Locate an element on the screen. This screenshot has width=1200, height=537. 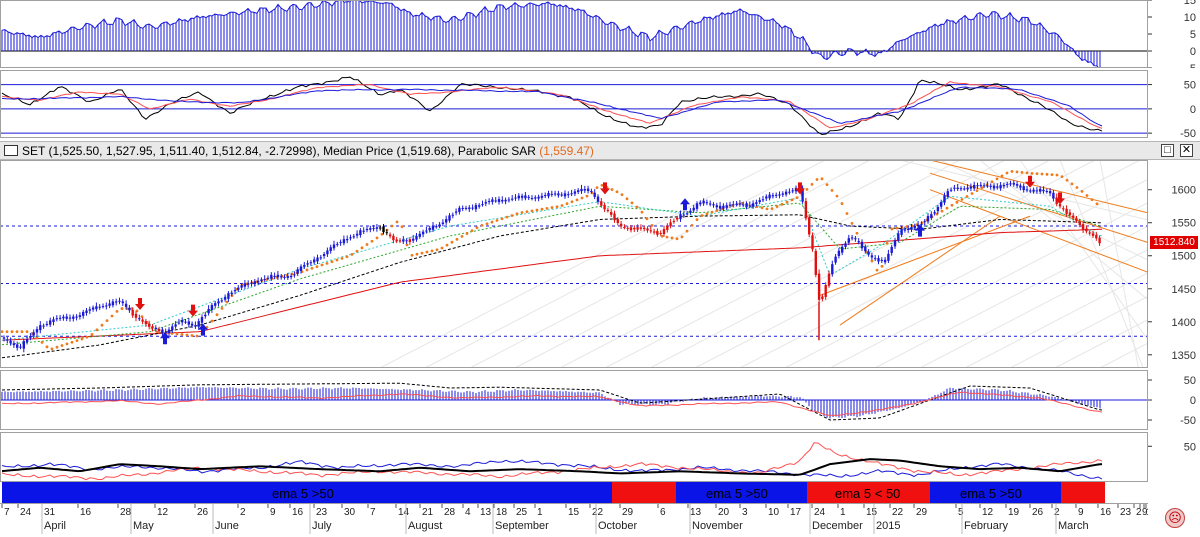
status-face-icon: ☹ is located at coordinates (1175, 518).